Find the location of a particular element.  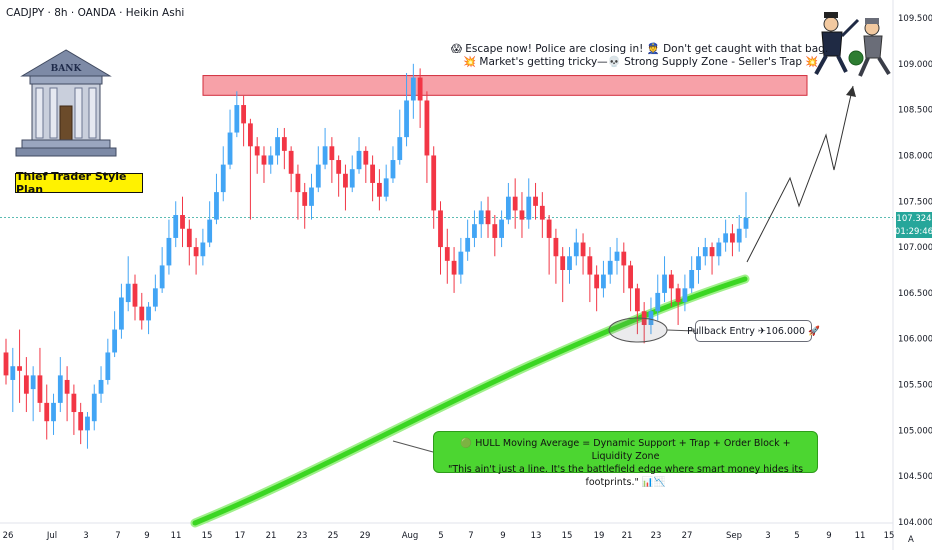

price-tick-label: 104.000 is located at coordinates (915, 523).